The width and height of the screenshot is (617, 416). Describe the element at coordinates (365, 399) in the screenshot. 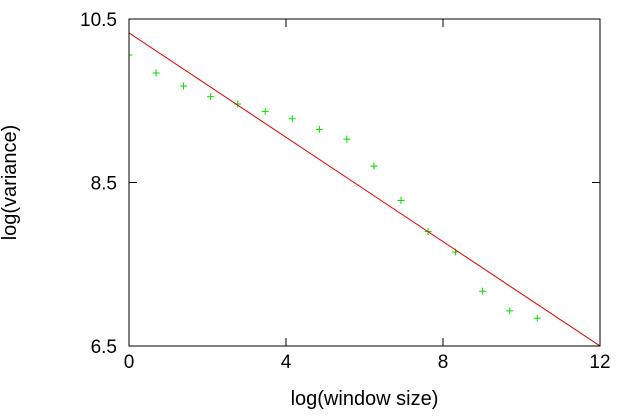

I see `x-axis-title: log(window size)` at that location.